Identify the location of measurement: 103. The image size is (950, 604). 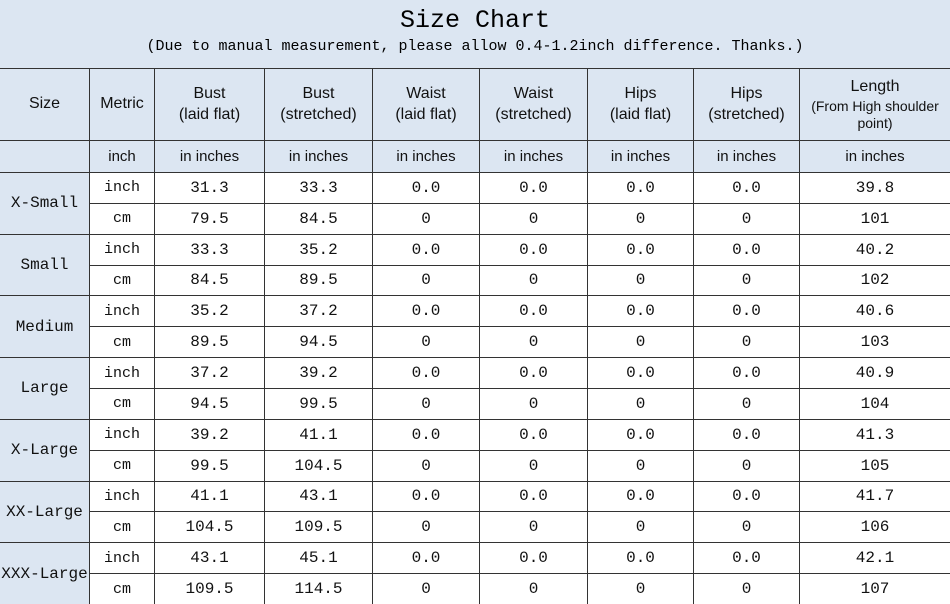
(875, 342).